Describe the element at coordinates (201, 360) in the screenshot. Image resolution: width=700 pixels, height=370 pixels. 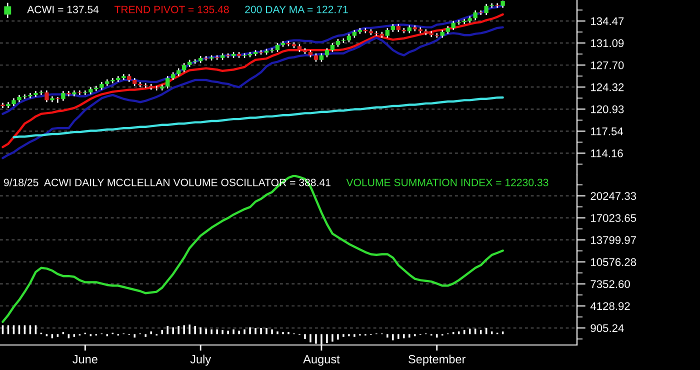
I see `x-tick-label: July` at that location.